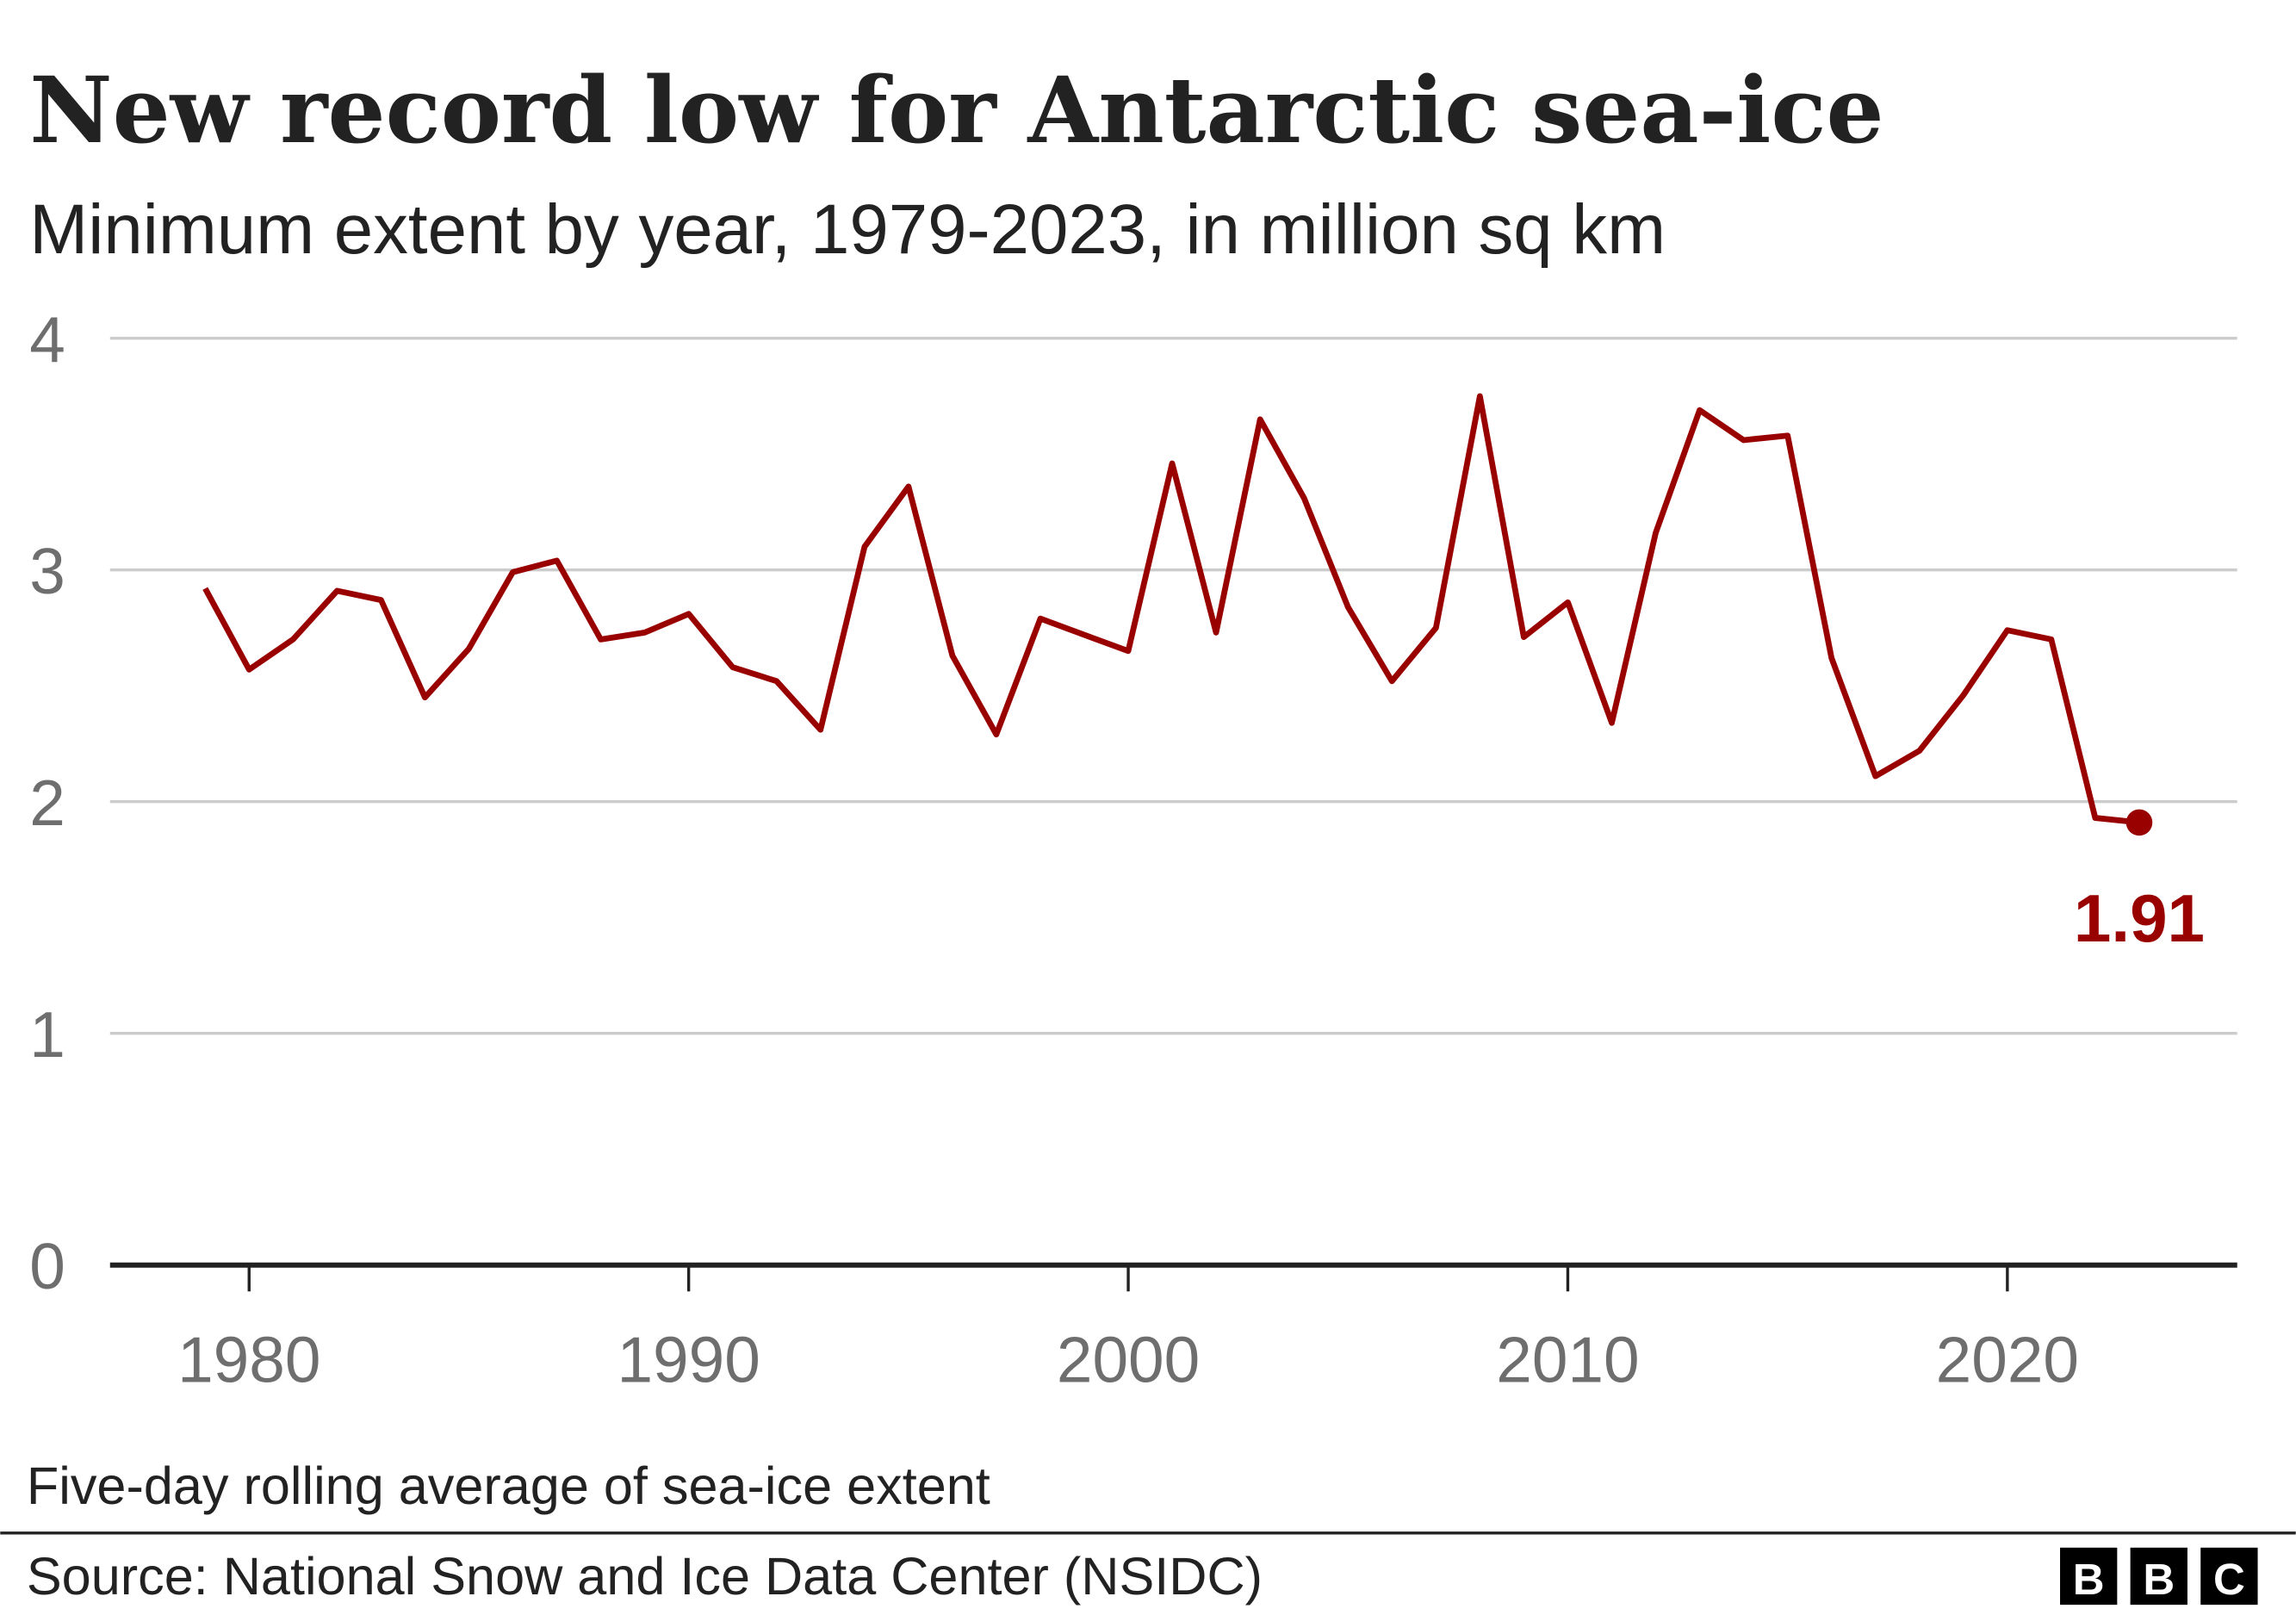 The width and height of the screenshot is (2296, 1615). What do you see at coordinates (2007, 1360) in the screenshot?
I see `x-tick-label: 2020` at bounding box center [2007, 1360].